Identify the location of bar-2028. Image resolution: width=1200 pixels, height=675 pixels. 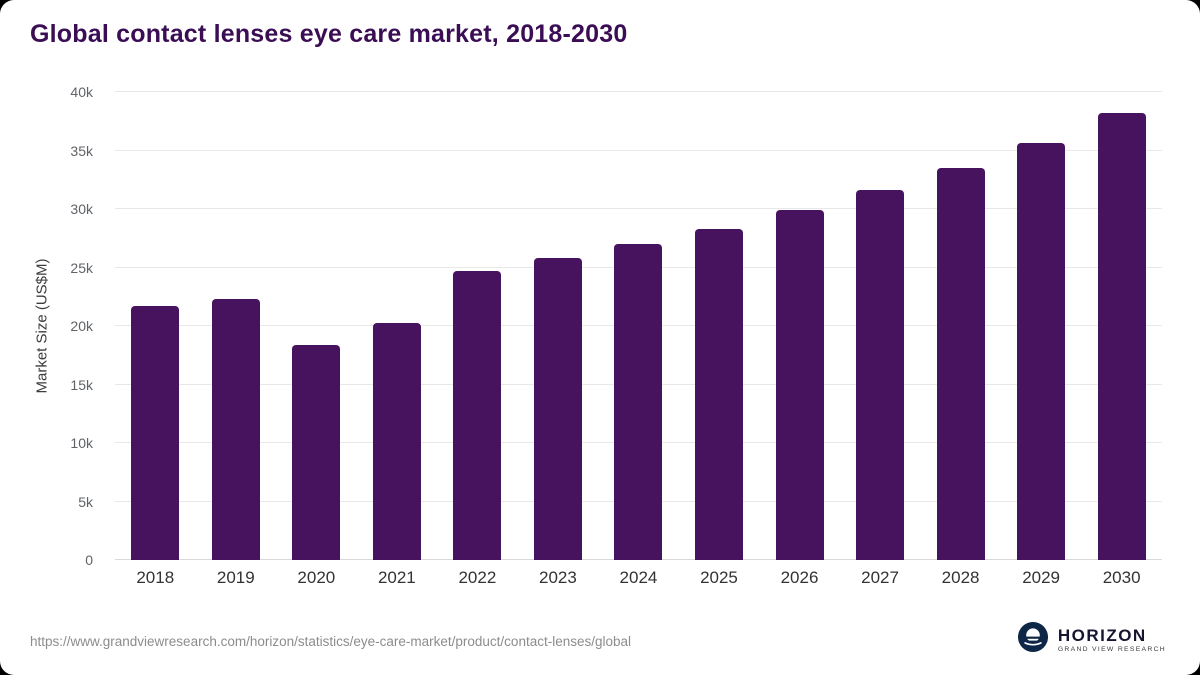
(960, 364).